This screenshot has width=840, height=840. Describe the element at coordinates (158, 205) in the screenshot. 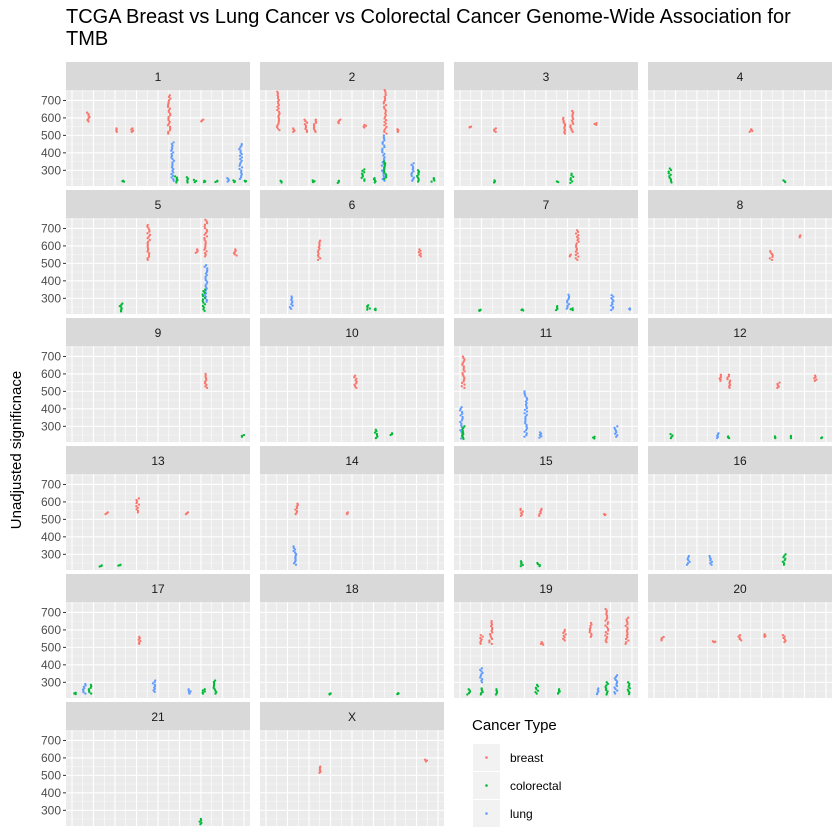

I see `facet-strip-label: 5` at that location.